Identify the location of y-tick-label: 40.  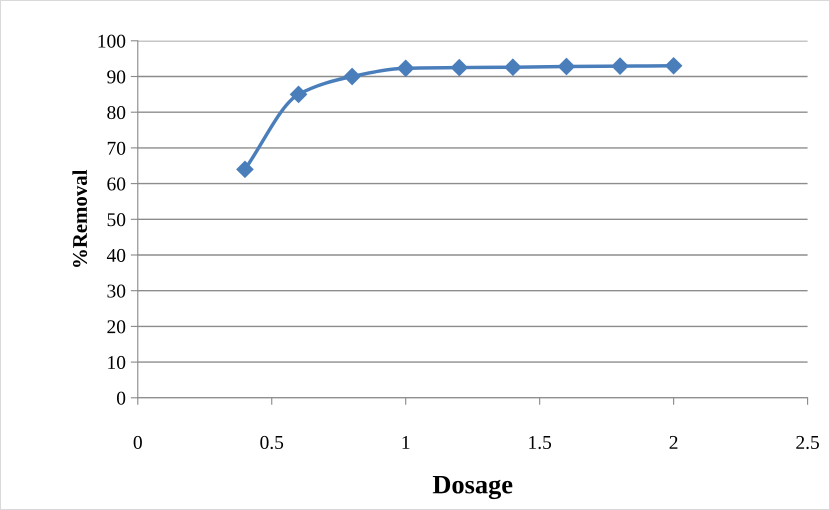
(116, 255).